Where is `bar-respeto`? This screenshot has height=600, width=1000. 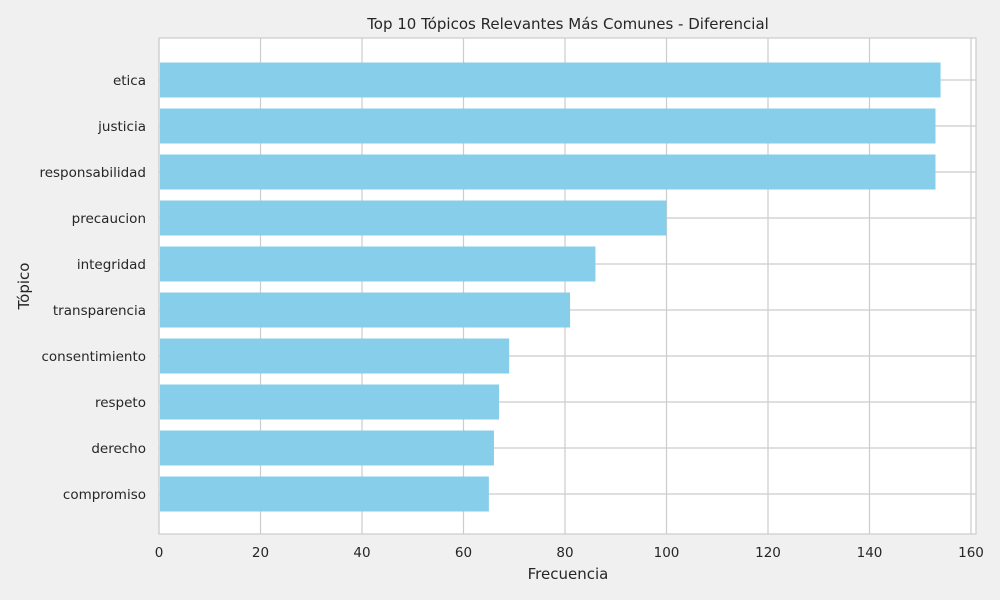 bar-respeto is located at coordinates (330, 402).